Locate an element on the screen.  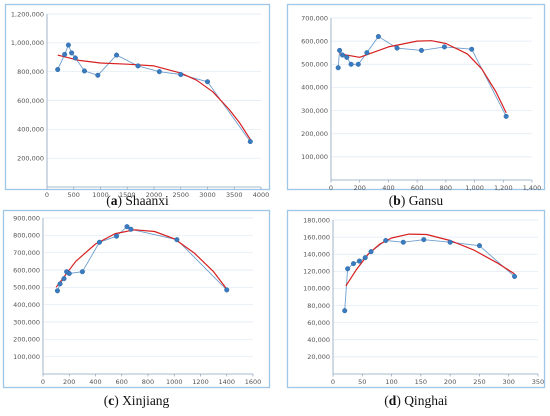
y-tick-label: 1,200,000 is located at coordinates (27, 14).